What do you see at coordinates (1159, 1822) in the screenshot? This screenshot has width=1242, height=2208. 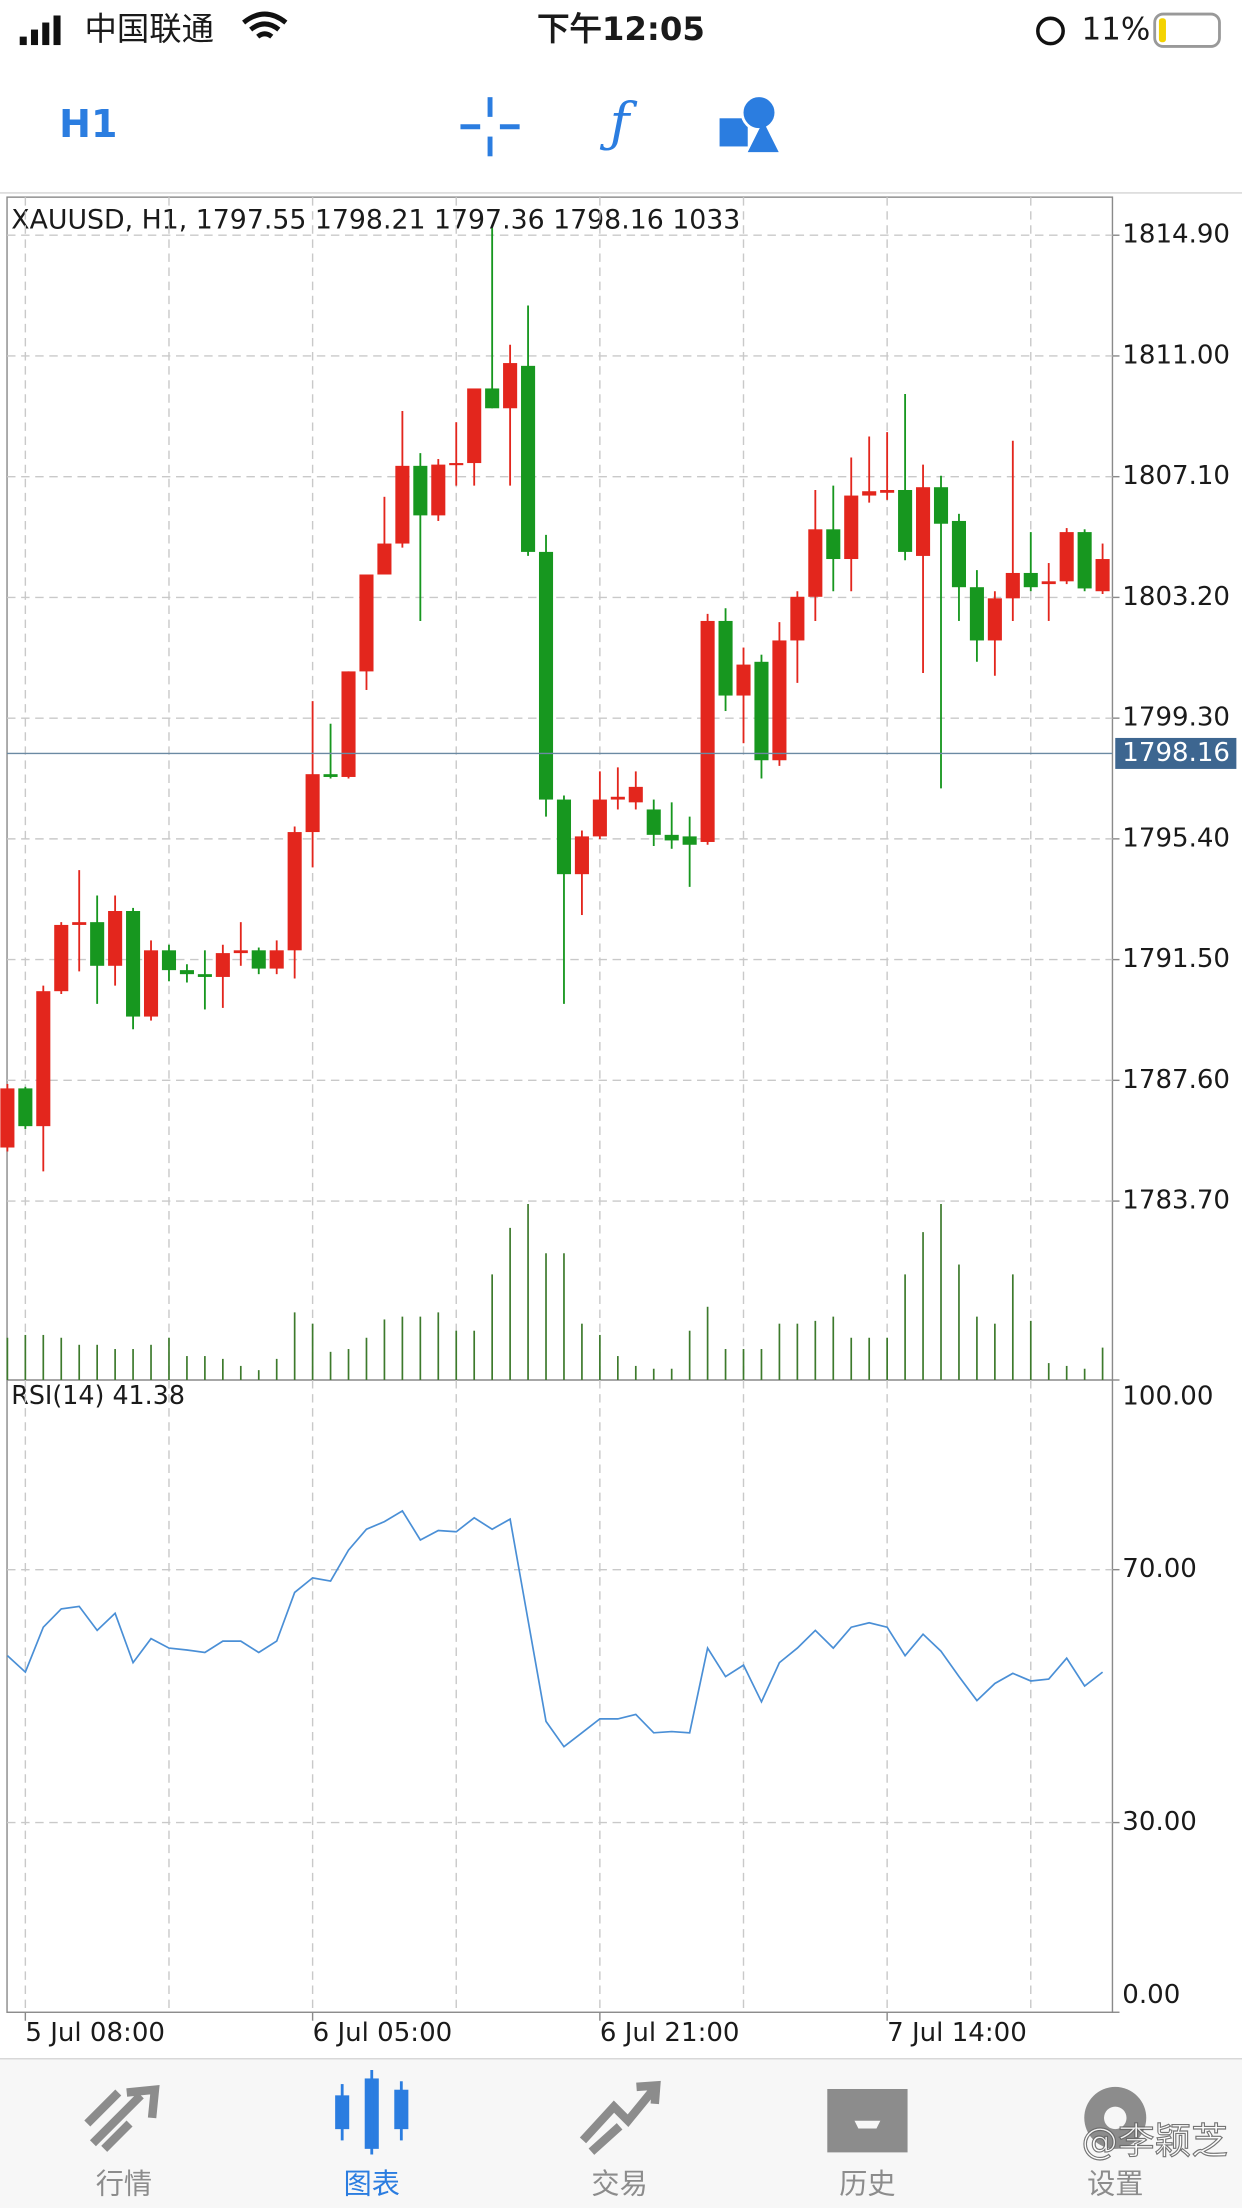 I see `y-tick-label: 30.00` at bounding box center [1159, 1822].